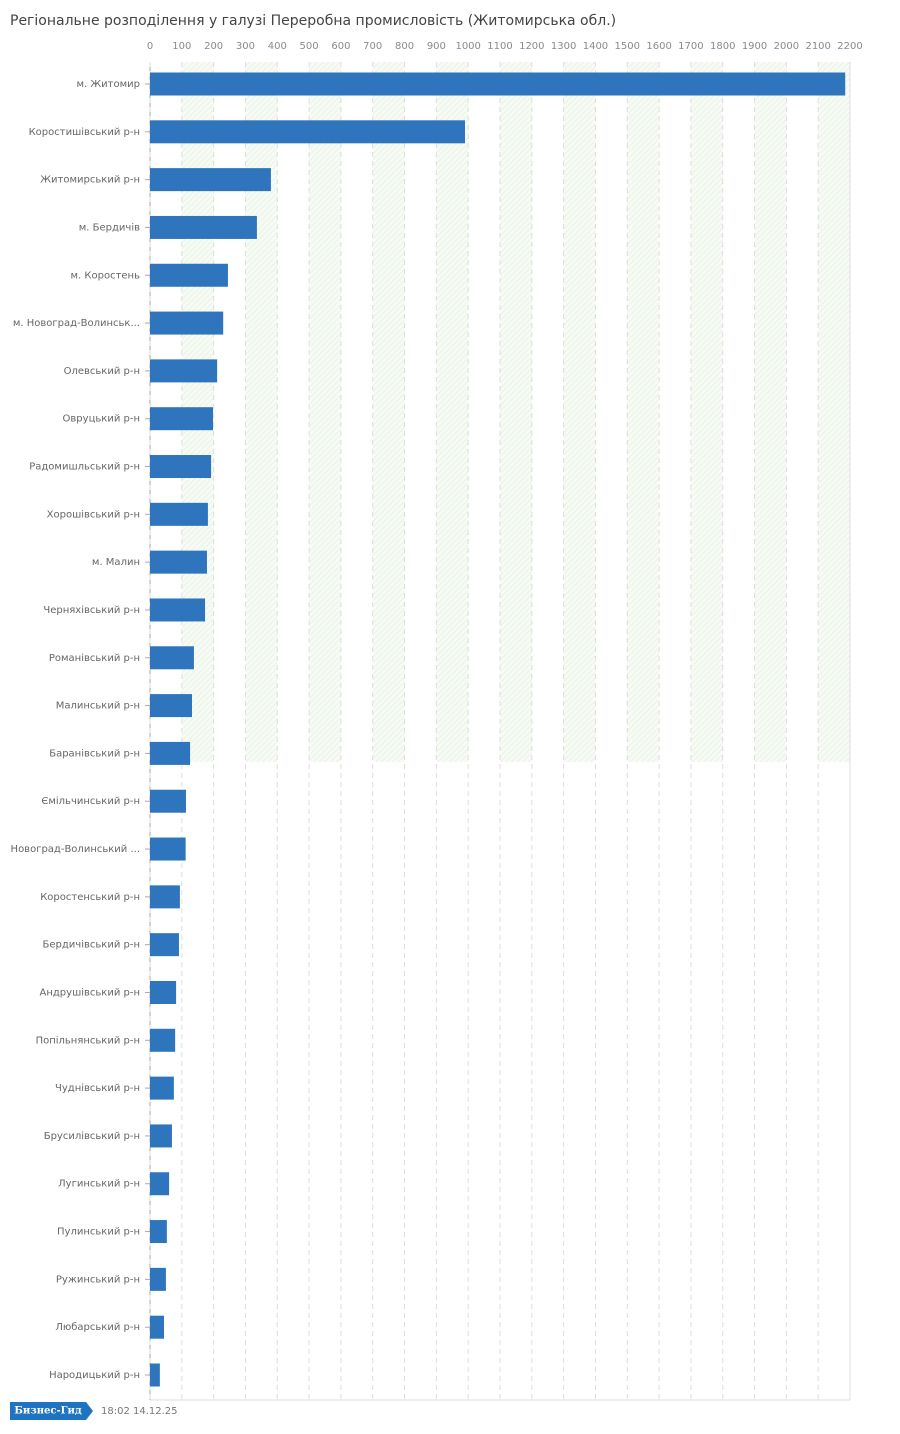 Image resolution: width=900 pixels, height=1434 pixels. I want to click on x-tick-label: 1000, so click(467, 46).